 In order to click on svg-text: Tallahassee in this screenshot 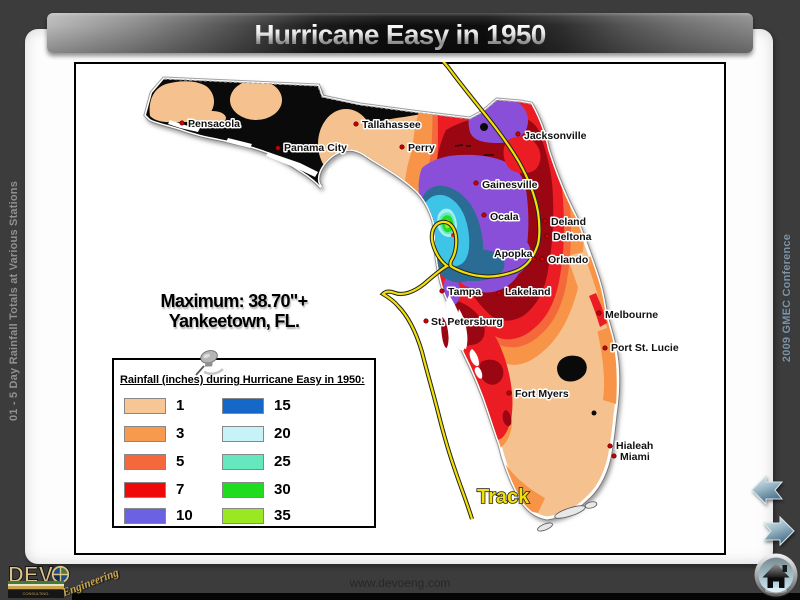, I will do `click(391, 125)`.